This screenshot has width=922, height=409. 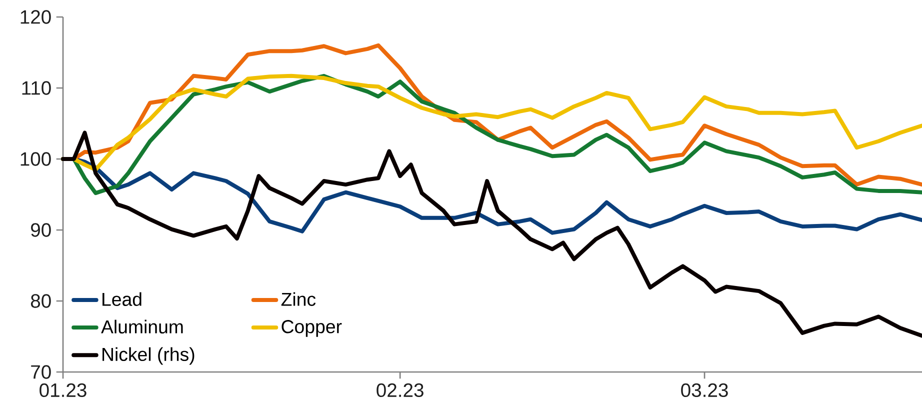 I want to click on x-tick-label: 02.23, so click(x=400, y=390).